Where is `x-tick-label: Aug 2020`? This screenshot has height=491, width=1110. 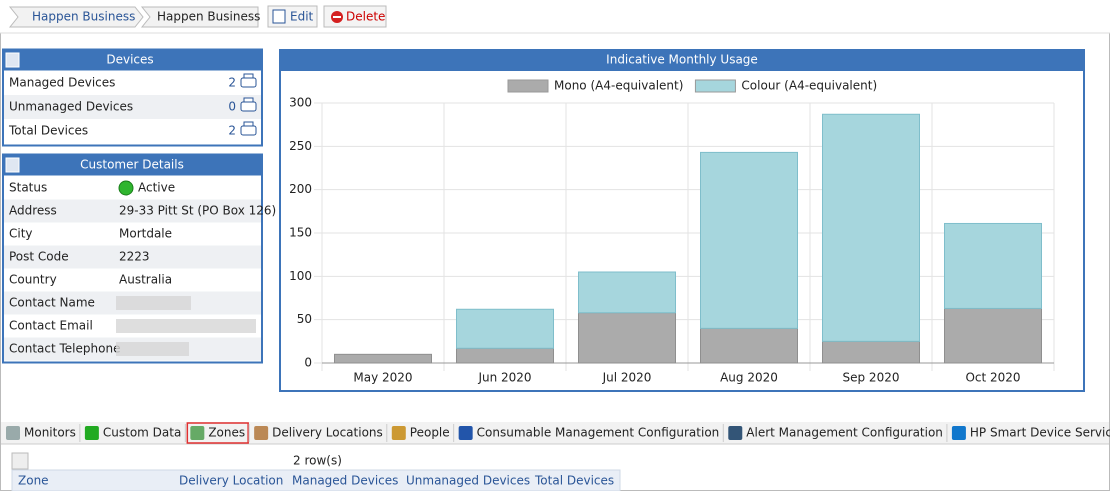
x-tick-label: Aug 2020 is located at coordinates (749, 378).